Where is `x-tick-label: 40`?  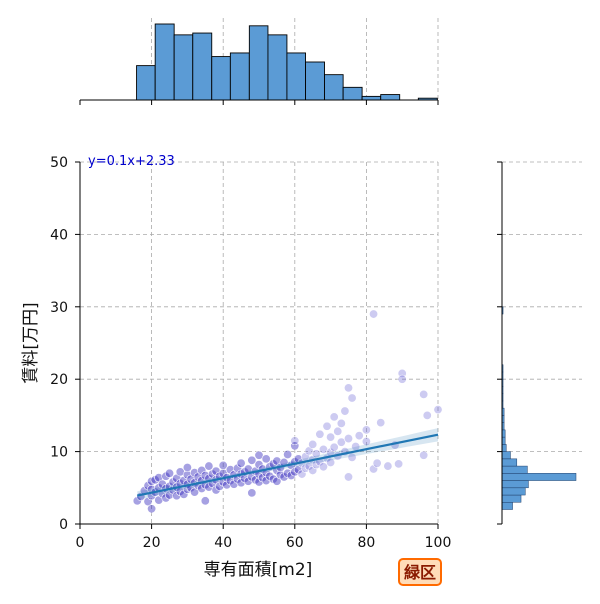
x-tick-label: 40 is located at coordinates (223, 543).